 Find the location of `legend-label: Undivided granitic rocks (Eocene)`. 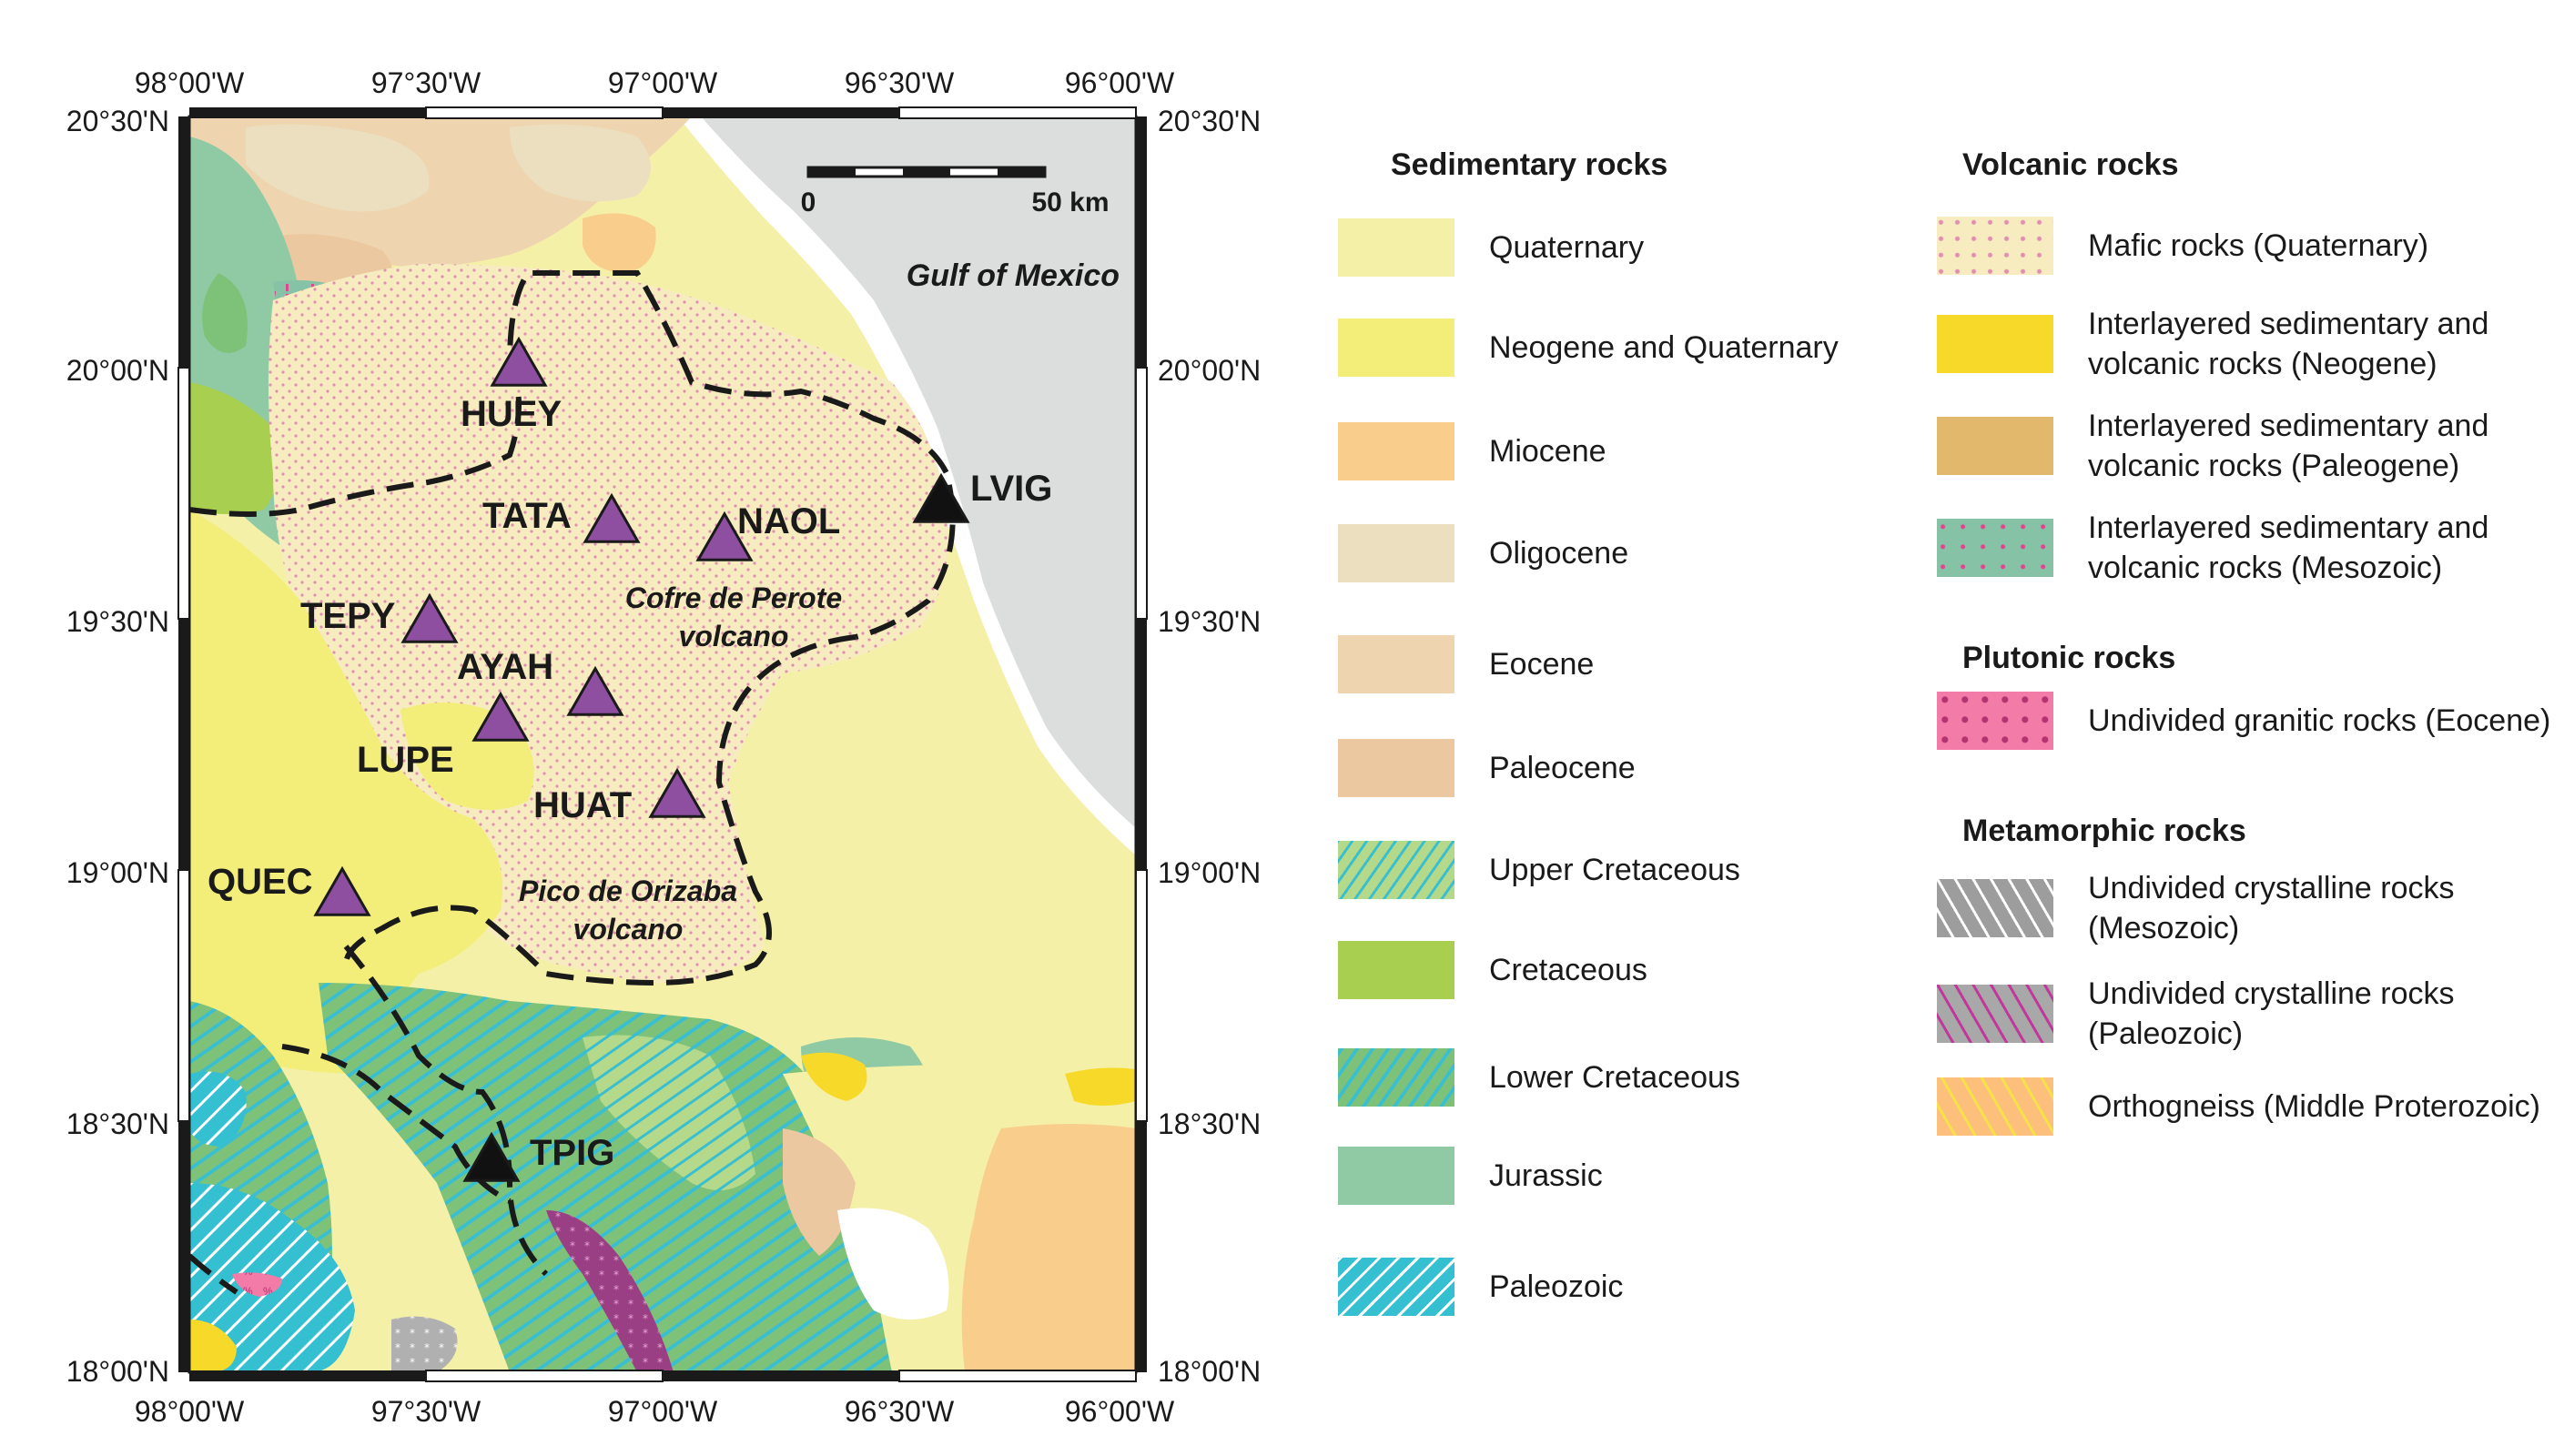

legend-label: Undivided granitic rocks (Eocene) is located at coordinates (2319, 721).